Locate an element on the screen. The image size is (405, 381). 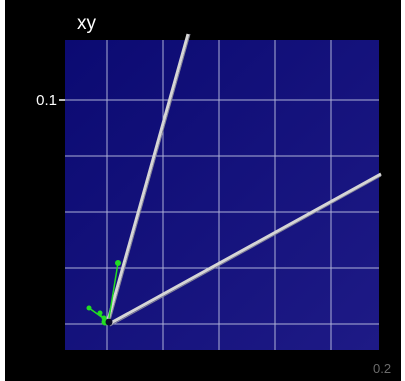
x-tick-label: 0.2 is located at coordinates (382, 368).